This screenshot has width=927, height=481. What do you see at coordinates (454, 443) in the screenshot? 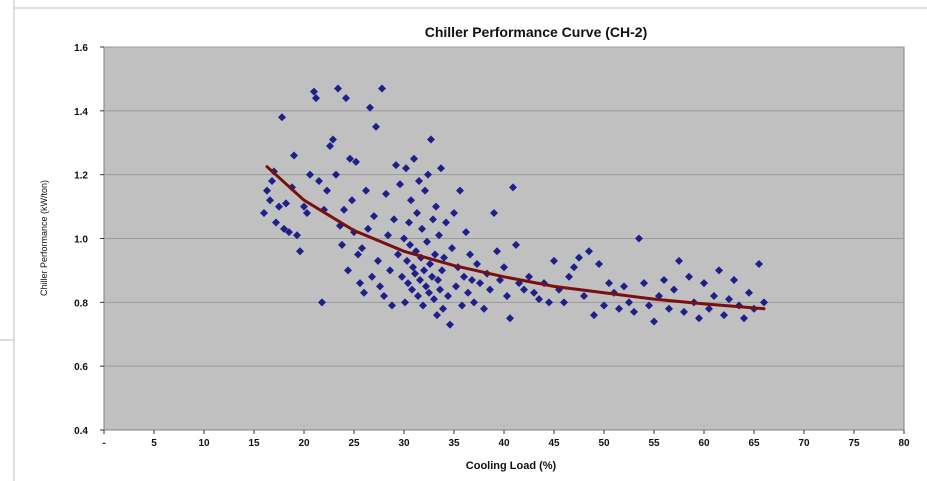
I see `x-tick-label: 35` at bounding box center [454, 443].